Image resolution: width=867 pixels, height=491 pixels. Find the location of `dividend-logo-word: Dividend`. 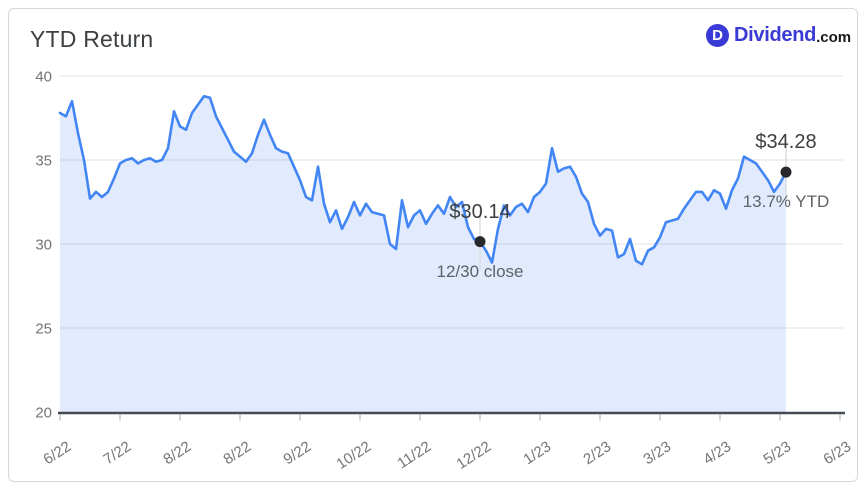

dividend-logo-word: Dividend is located at coordinates (775, 35).